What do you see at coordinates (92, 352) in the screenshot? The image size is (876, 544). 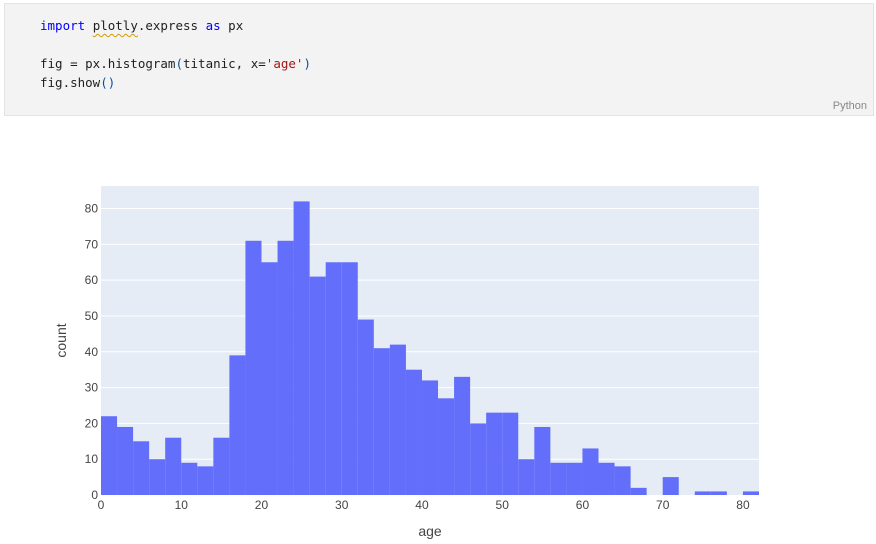 I see `y-tick-label: 40` at bounding box center [92, 352].